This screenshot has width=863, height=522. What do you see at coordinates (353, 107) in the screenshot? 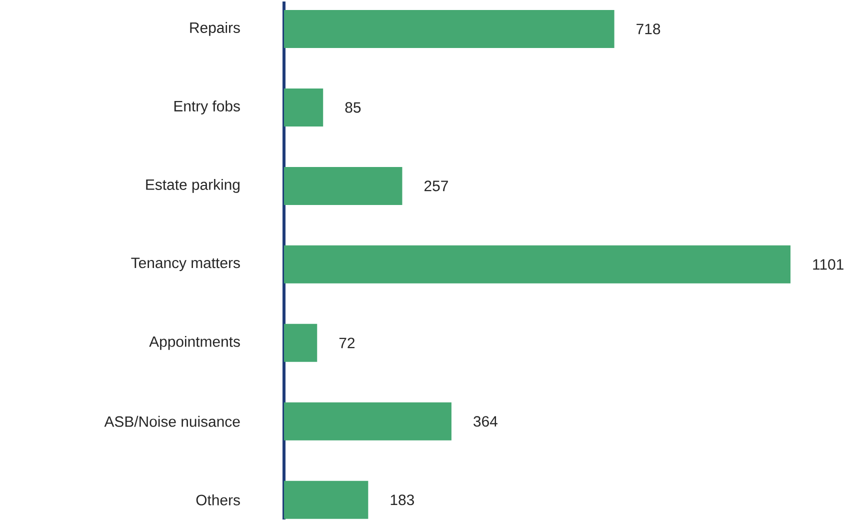
I see `data-label: 85` at bounding box center [353, 107].